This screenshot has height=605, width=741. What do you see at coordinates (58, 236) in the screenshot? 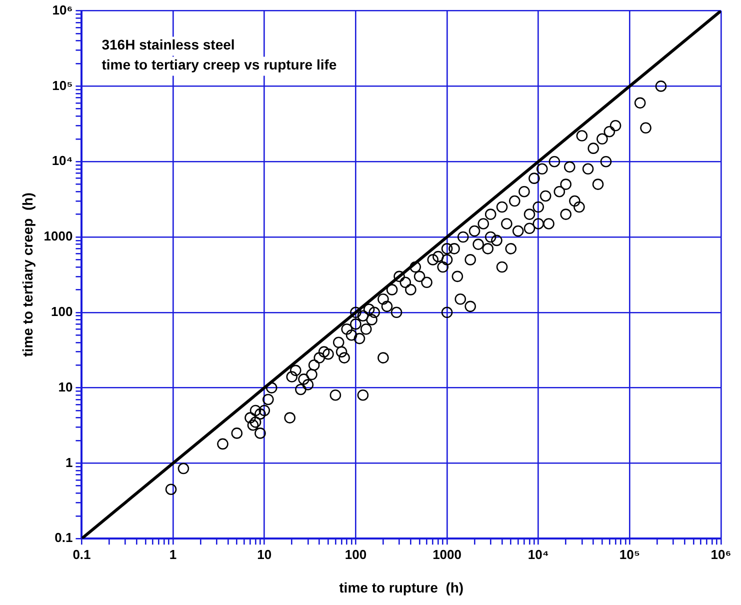
I see `y-tick-label: 1000` at bounding box center [58, 236].